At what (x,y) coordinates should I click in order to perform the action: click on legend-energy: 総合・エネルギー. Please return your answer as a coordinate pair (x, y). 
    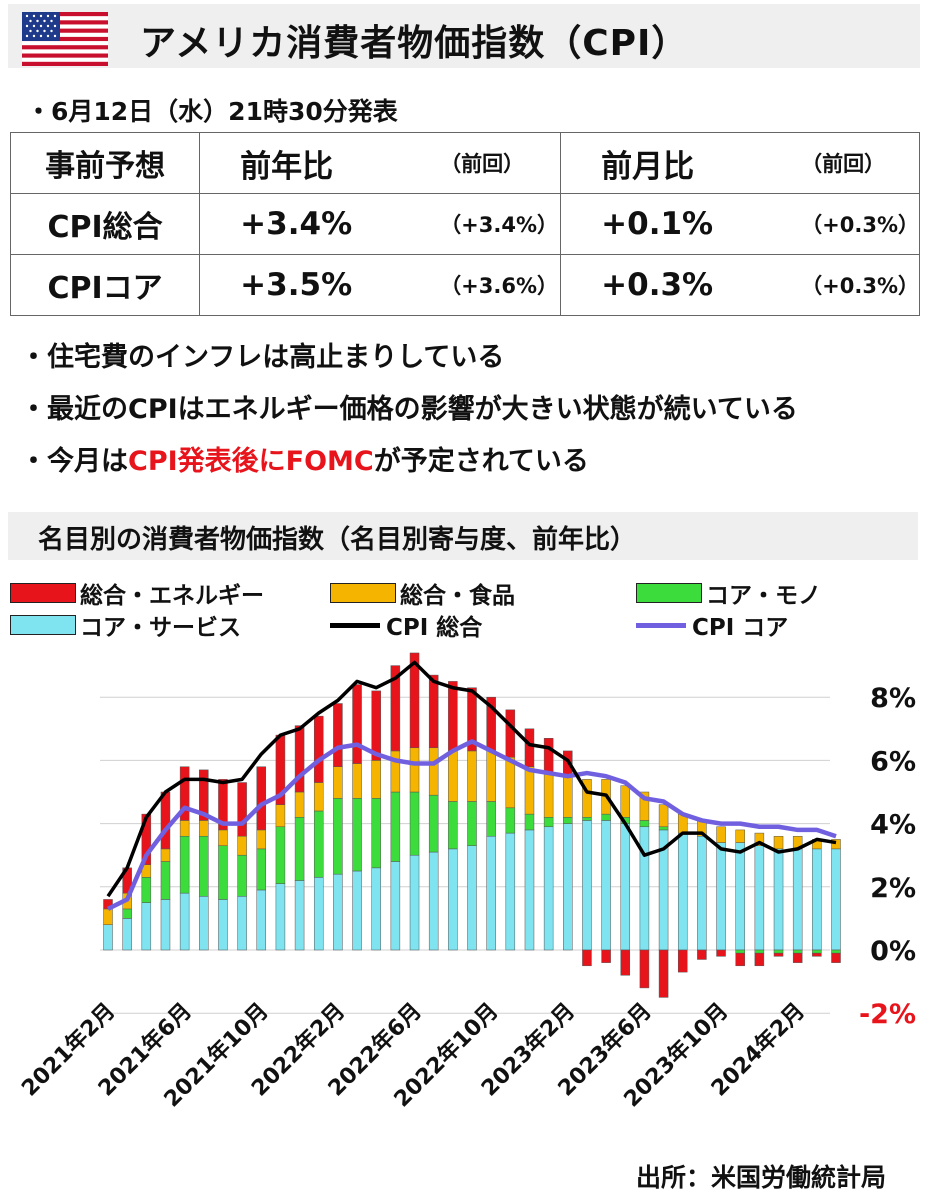
    Looking at the image, I should click on (137, 593).